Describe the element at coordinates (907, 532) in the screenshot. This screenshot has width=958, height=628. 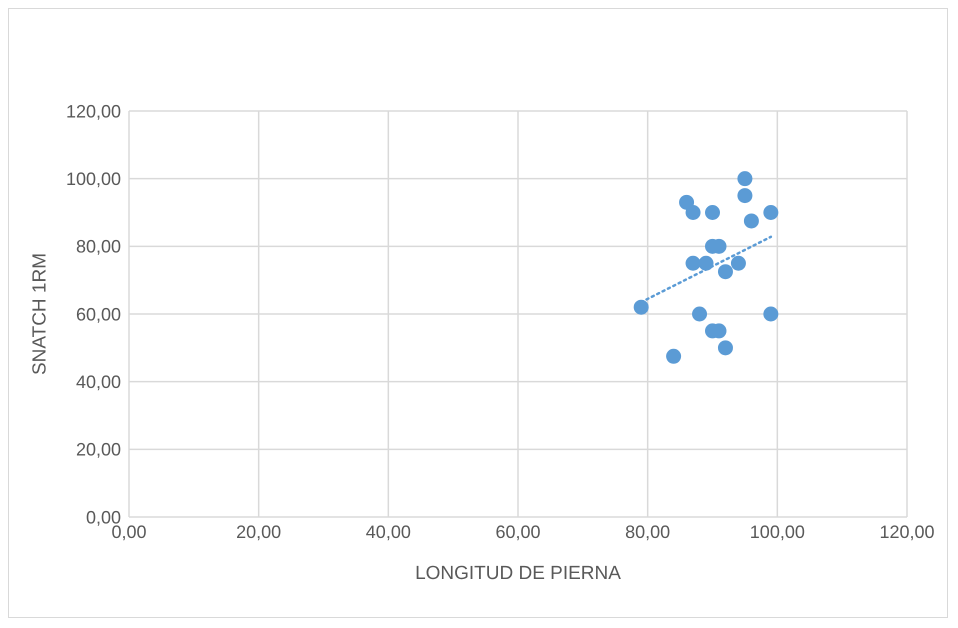
I see `x-tick-label: 120,00` at that location.